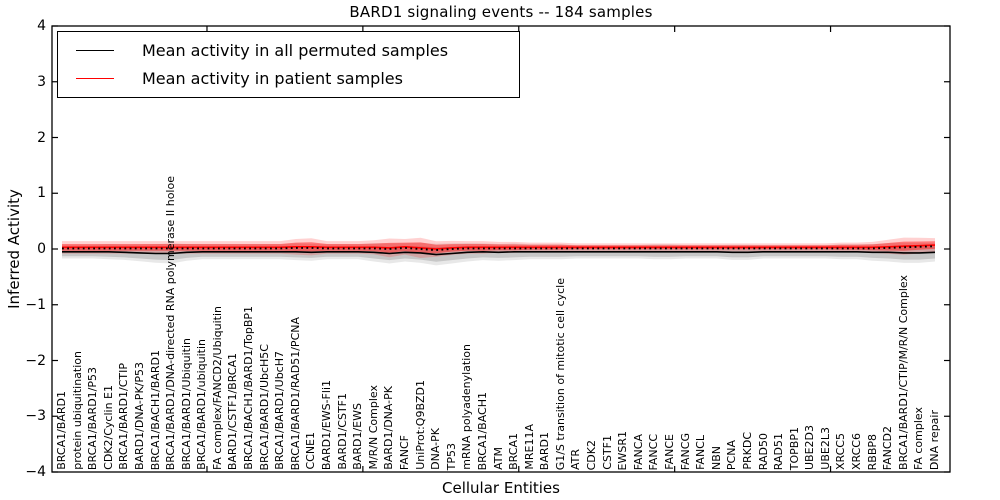 The height and width of the screenshot is (500, 1000). I want to click on x-entity-label: BRCA1/BARD1/UbcH5C, so click(264, 406).